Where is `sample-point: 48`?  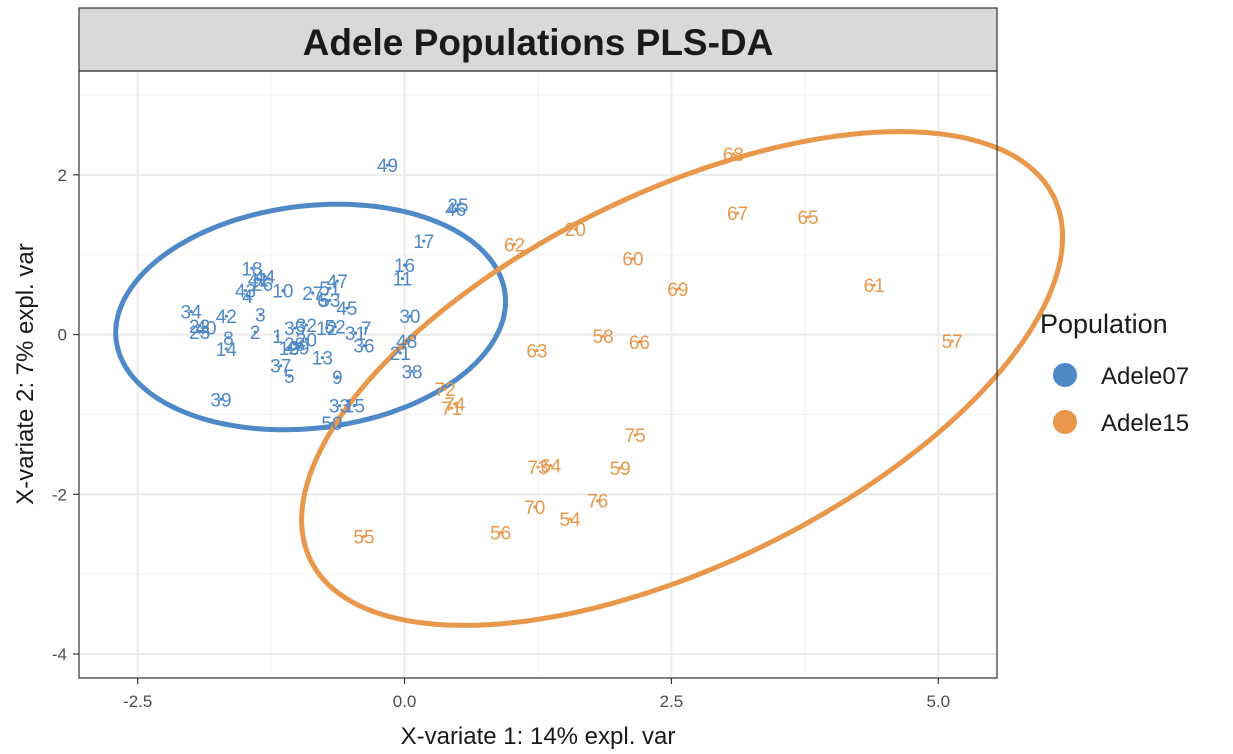 sample-point: 48 is located at coordinates (406, 342).